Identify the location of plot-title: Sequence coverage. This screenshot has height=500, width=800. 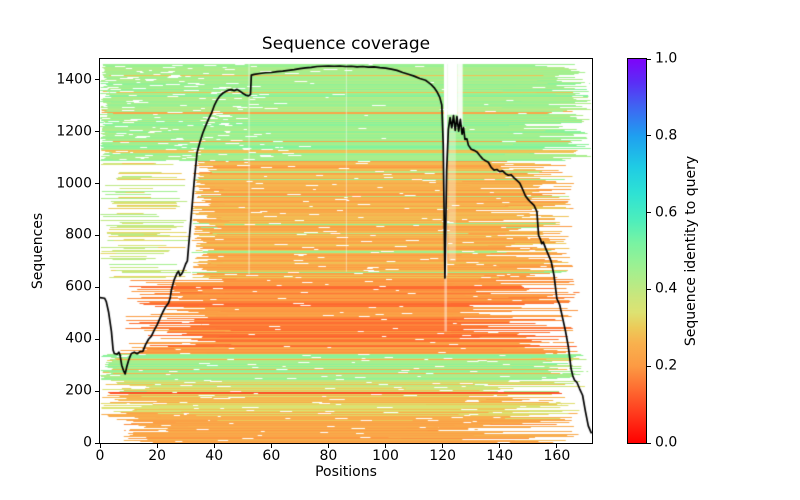
(346, 44).